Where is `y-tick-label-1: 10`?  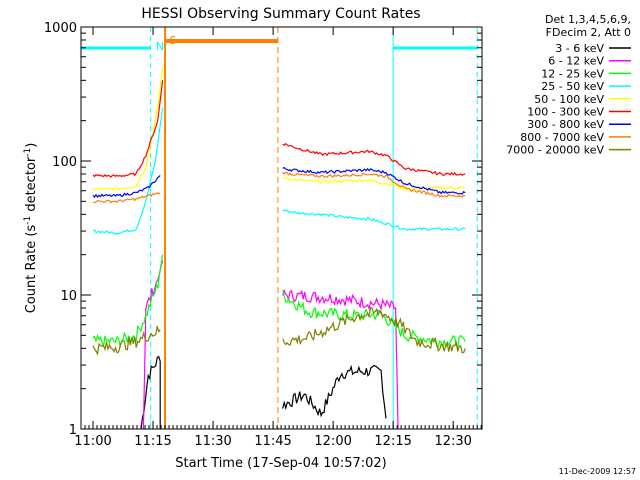 y-tick-label-1: 10 is located at coordinates (68, 296).